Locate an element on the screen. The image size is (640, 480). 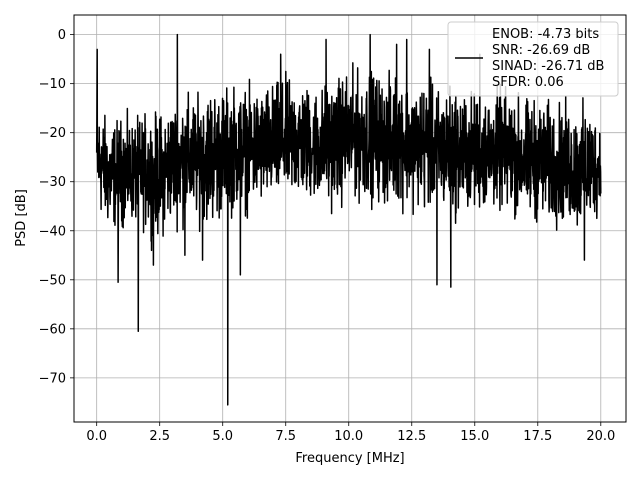
x-tick-label: 2.5 is located at coordinates (159, 436).